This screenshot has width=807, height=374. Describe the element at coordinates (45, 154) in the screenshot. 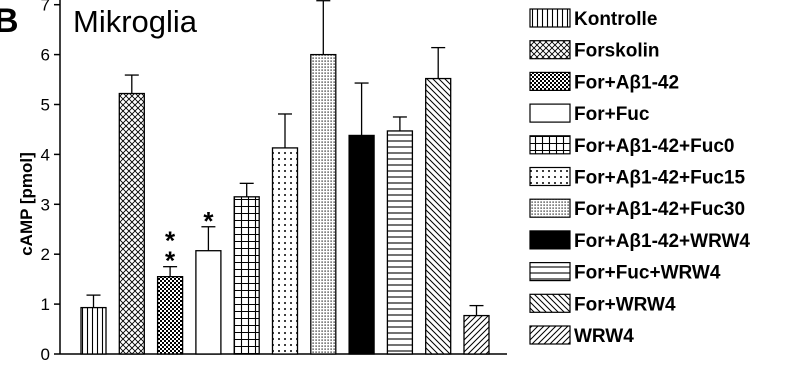

I see `y-tick-label: 4` at that location.